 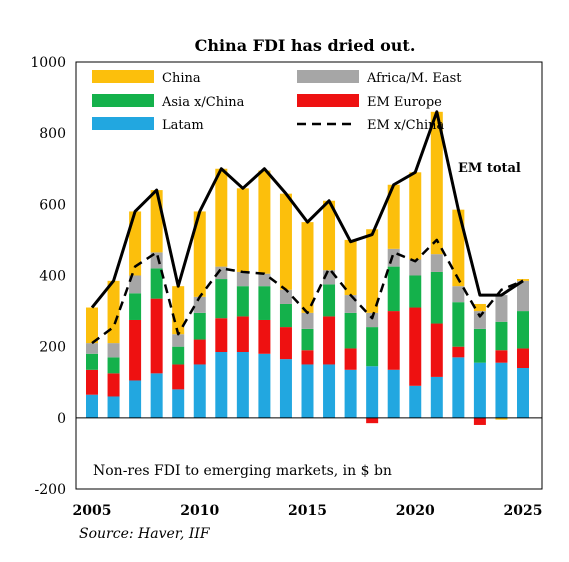 What do you see at coordinates (52, 205) in the screenshot?
I see `y-tick-label: 600` at bounding box center [52, 205].